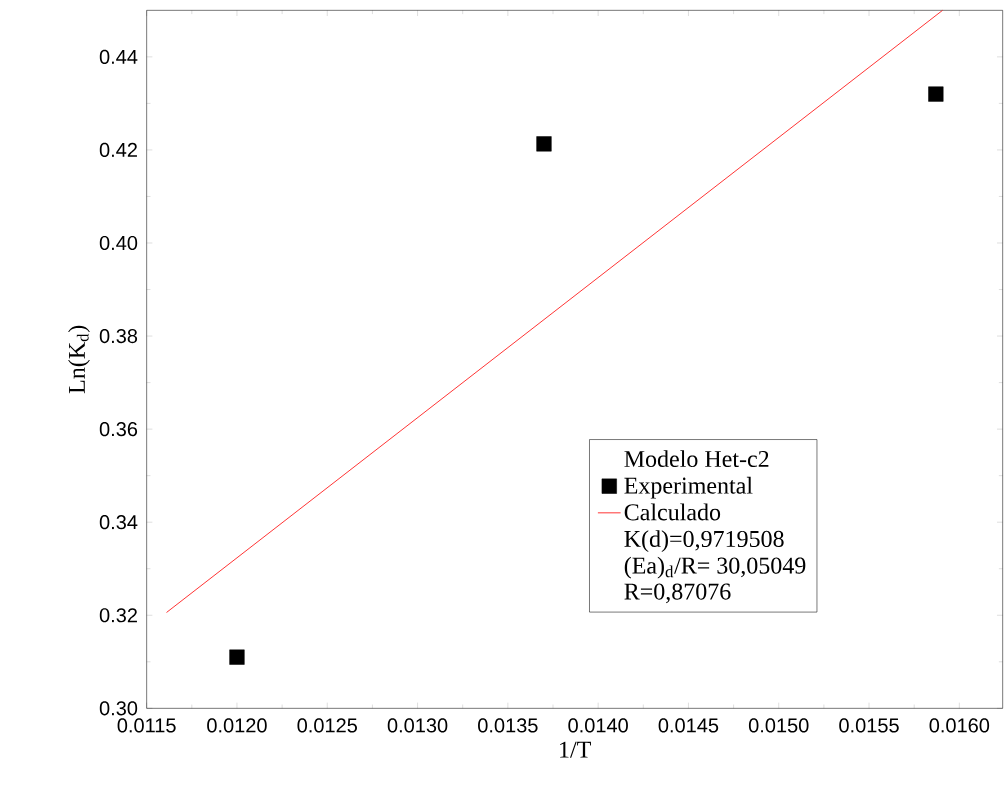  I want to click on x-tick-label: 0.0135, so click(508, 725).